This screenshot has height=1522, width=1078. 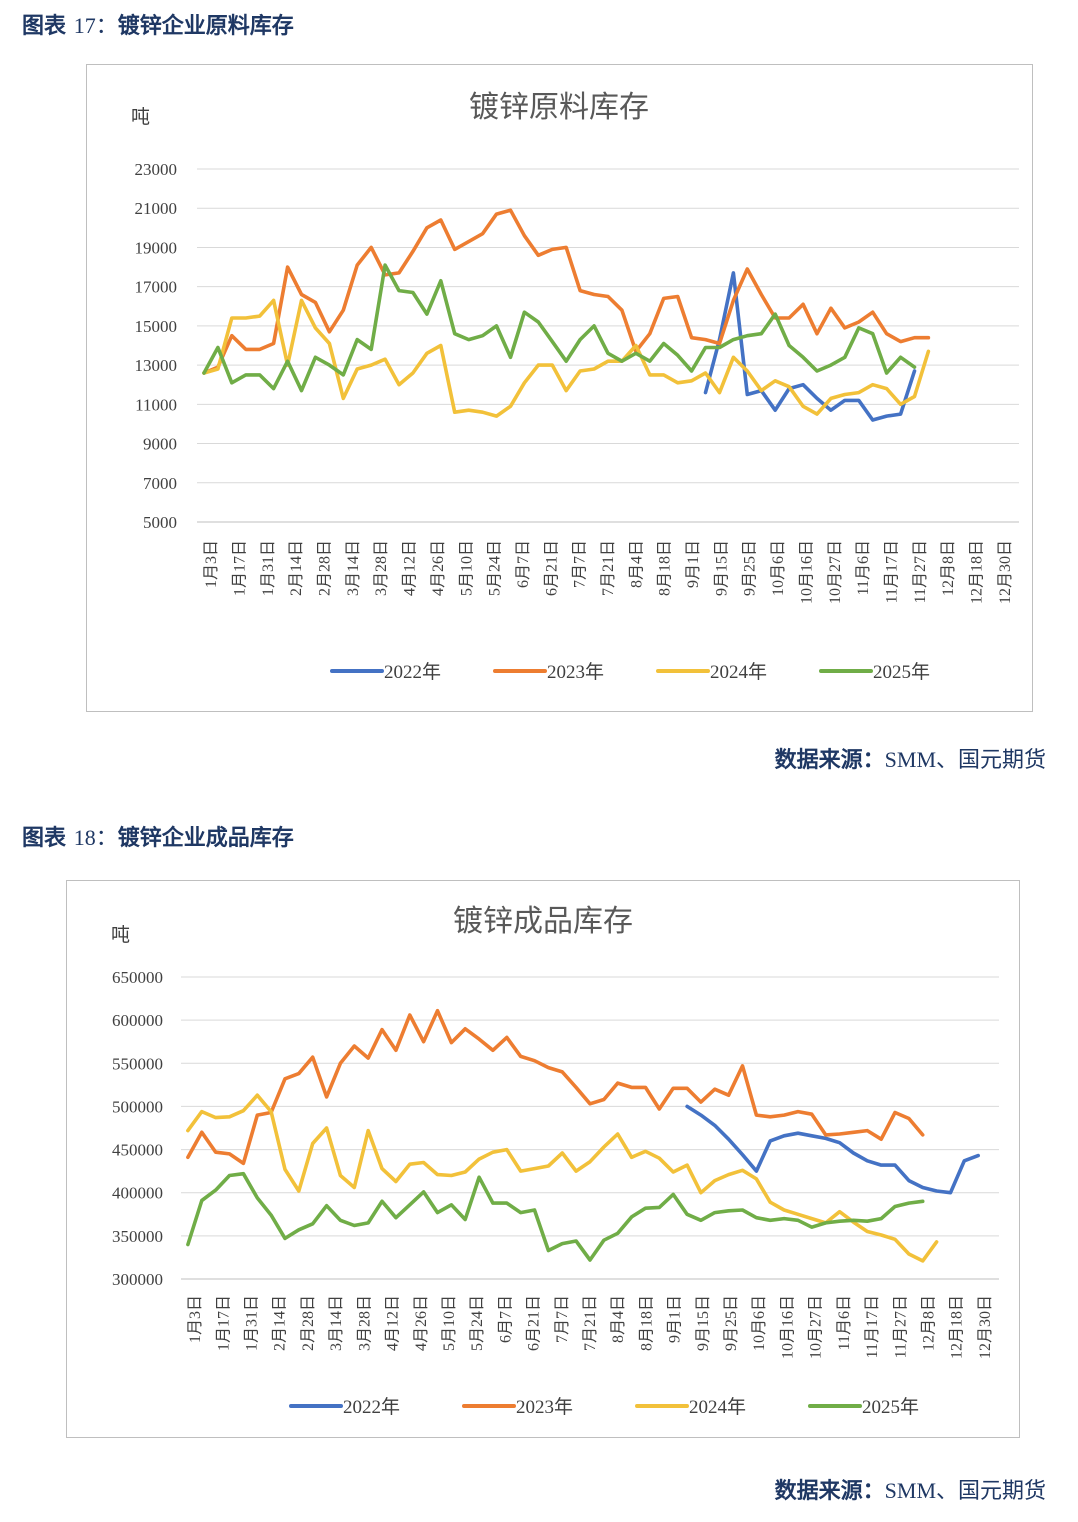 I want to click on caption-number: 17：, so click(x=95, y=25).